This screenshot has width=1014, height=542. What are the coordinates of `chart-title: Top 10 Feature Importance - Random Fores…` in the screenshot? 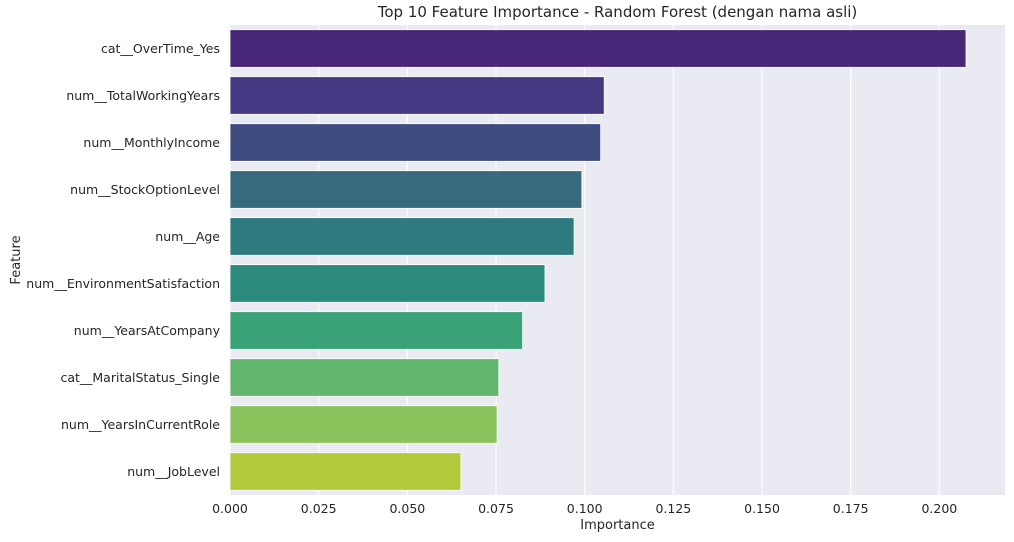 It's located at (617, 12).